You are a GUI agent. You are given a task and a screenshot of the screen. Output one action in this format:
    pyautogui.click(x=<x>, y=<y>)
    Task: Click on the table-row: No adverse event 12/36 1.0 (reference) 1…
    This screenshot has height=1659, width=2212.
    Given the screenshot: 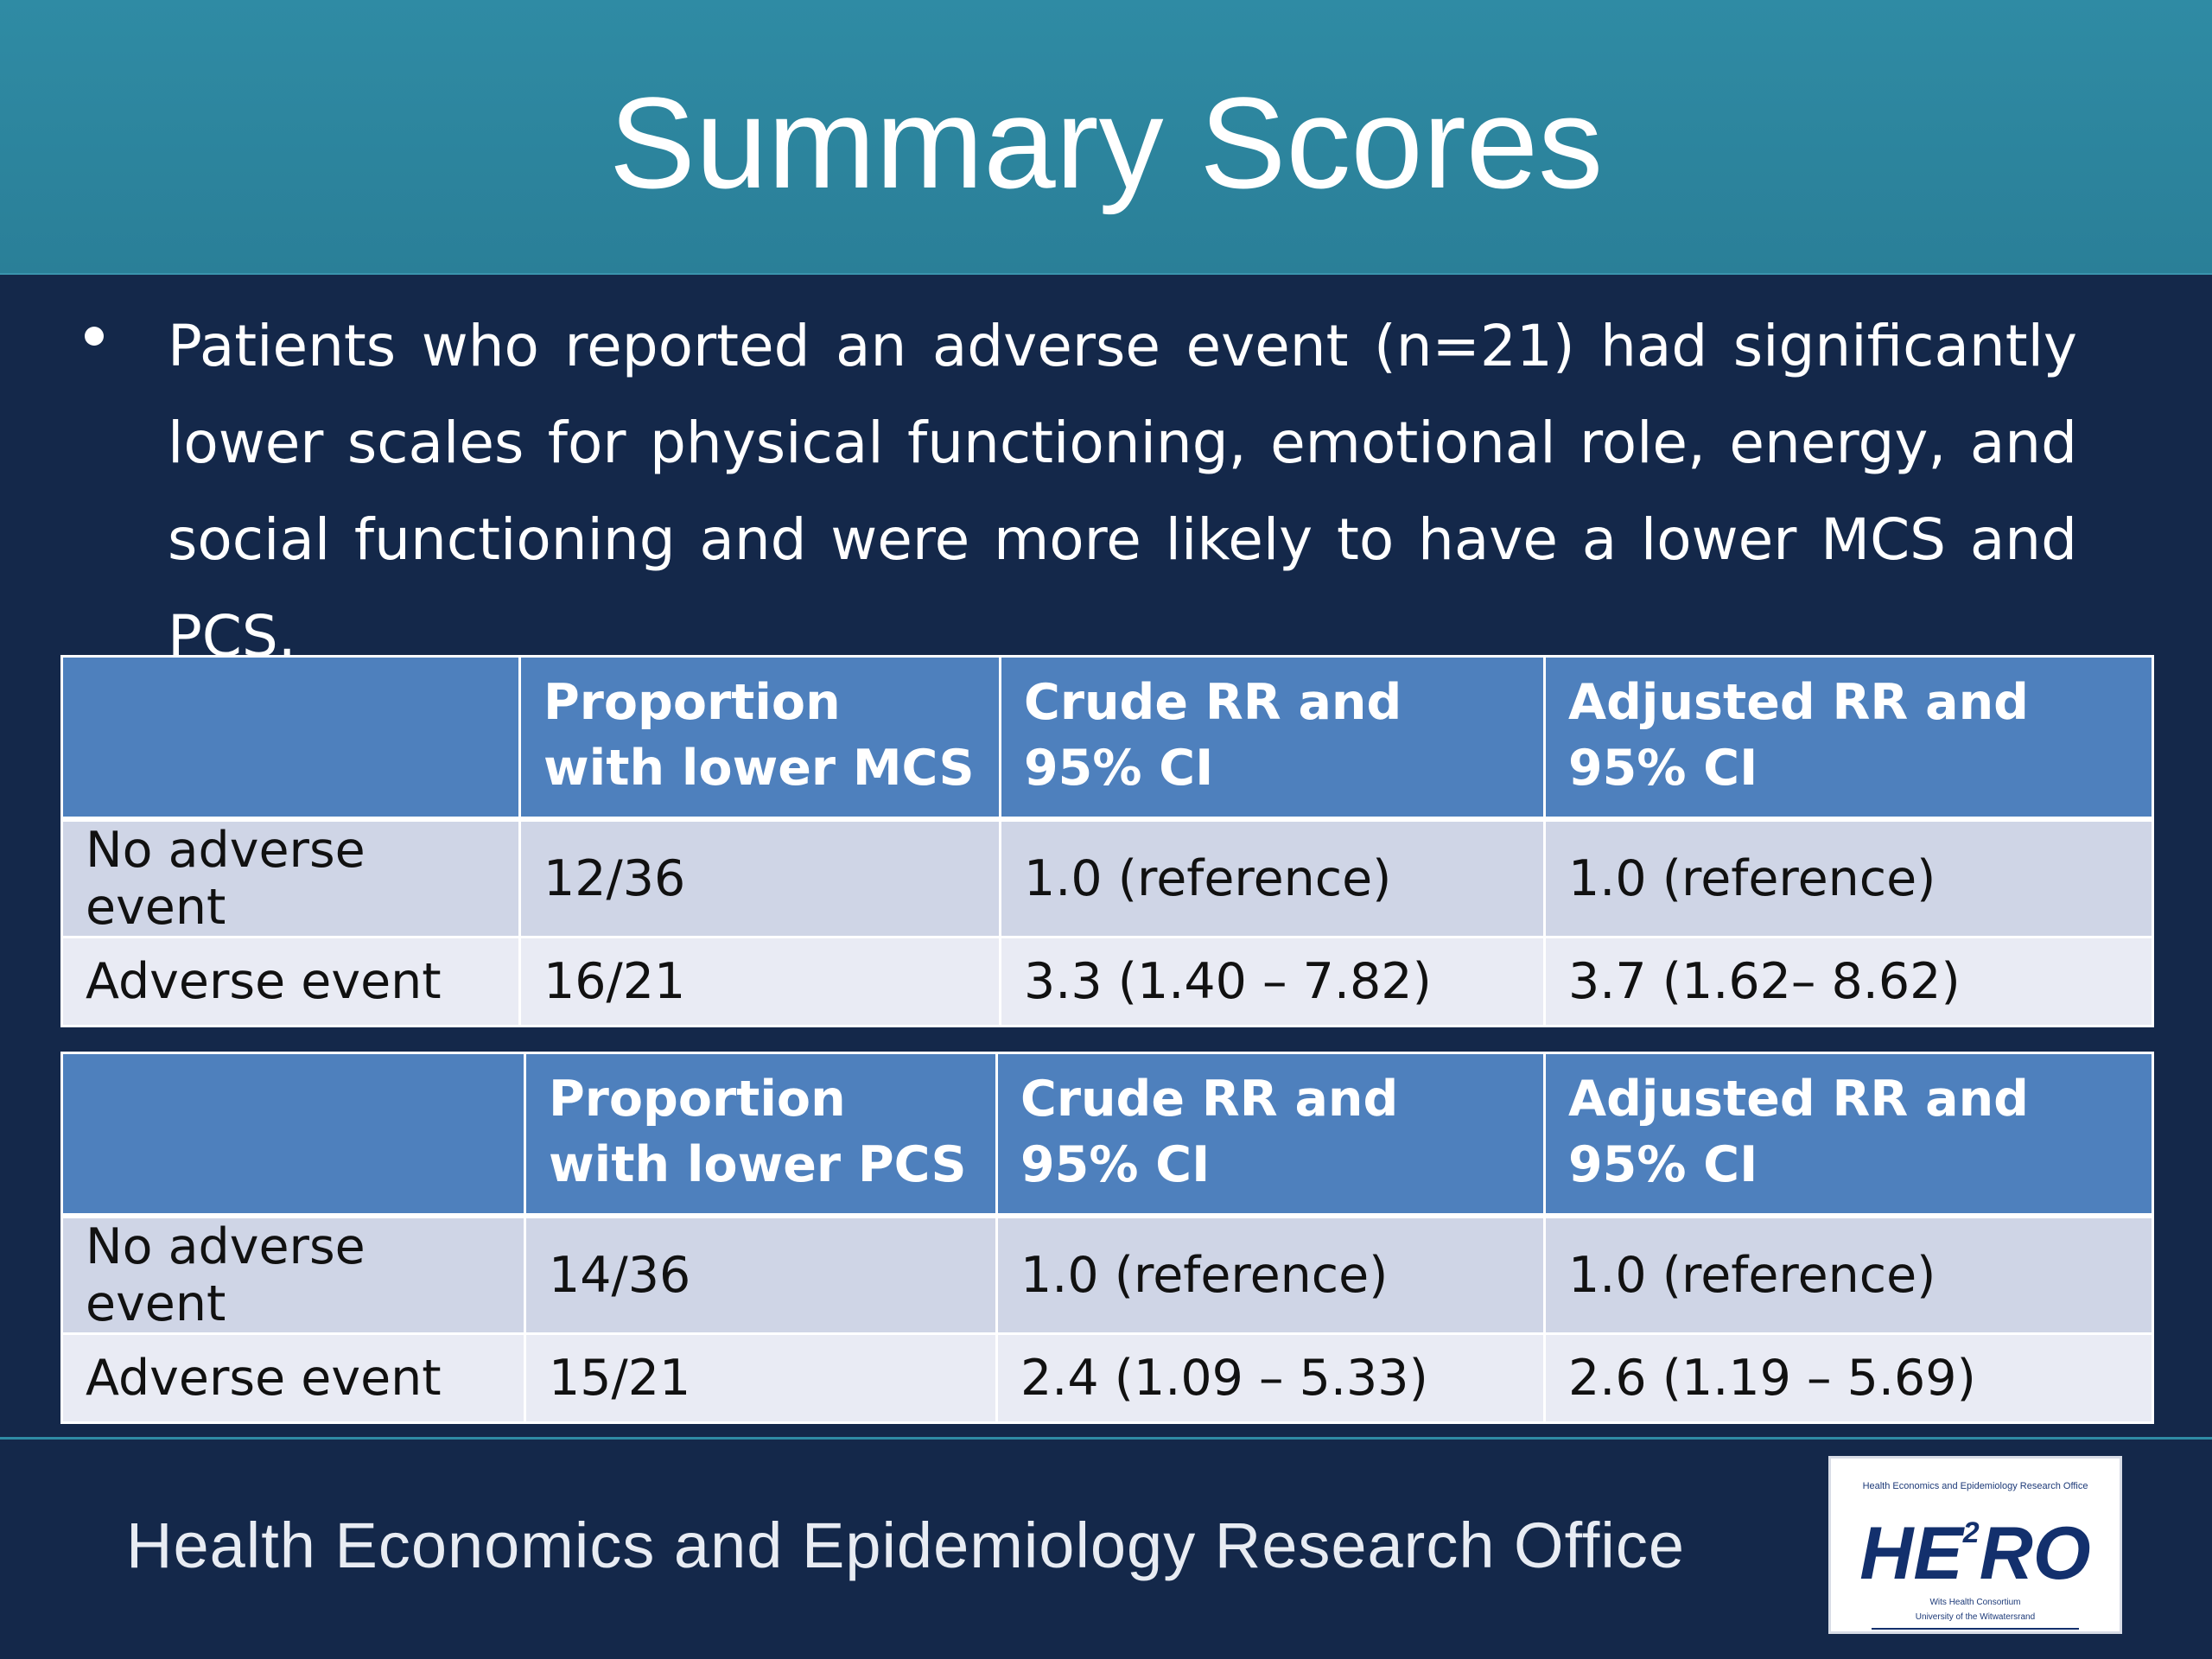 What is the action you would take?
    pyautogui.click(x=1107, y=877)
    